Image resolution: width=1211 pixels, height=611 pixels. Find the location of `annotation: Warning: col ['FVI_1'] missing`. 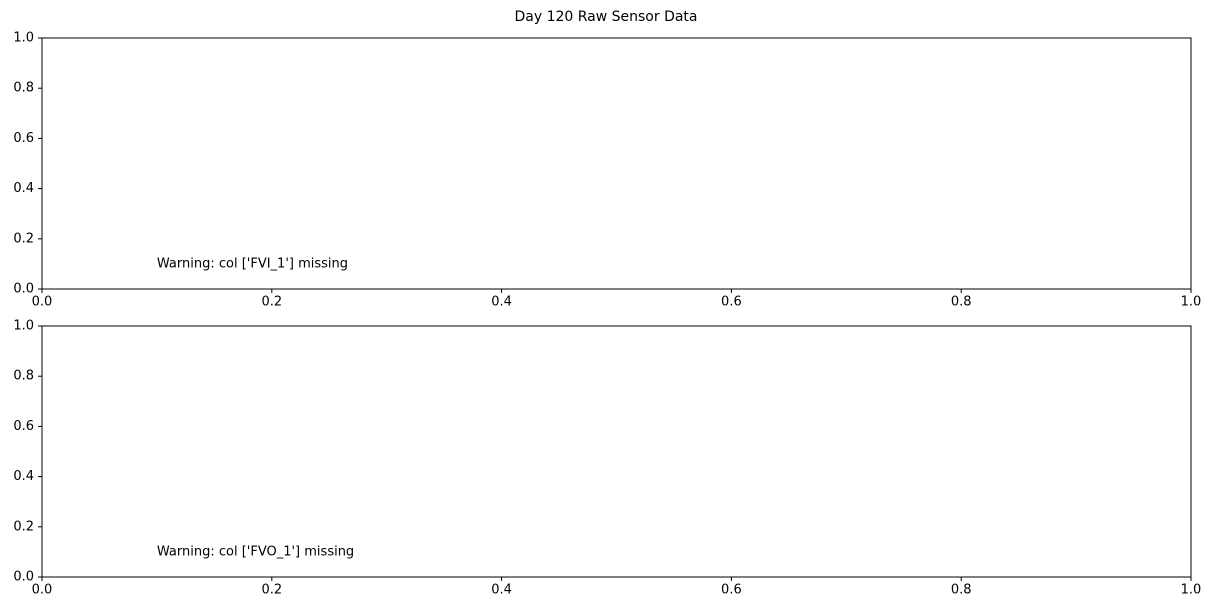

annotation: Warning: col ['FVI_1'] missing is located at coordinates (252, 263).